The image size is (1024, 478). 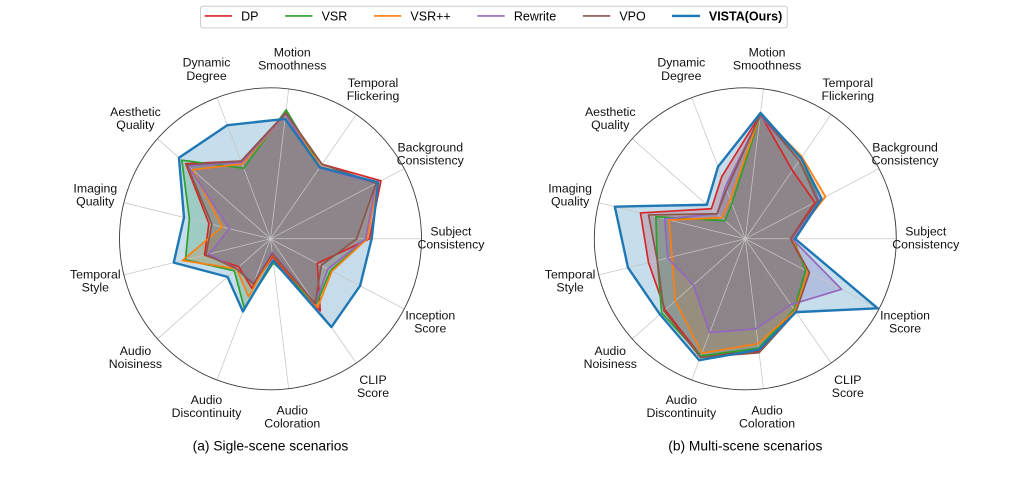 What do you see at coordinates (249, 16) in the screenshot?
I see `svg-text: DP` at bounding box center [249, 16].